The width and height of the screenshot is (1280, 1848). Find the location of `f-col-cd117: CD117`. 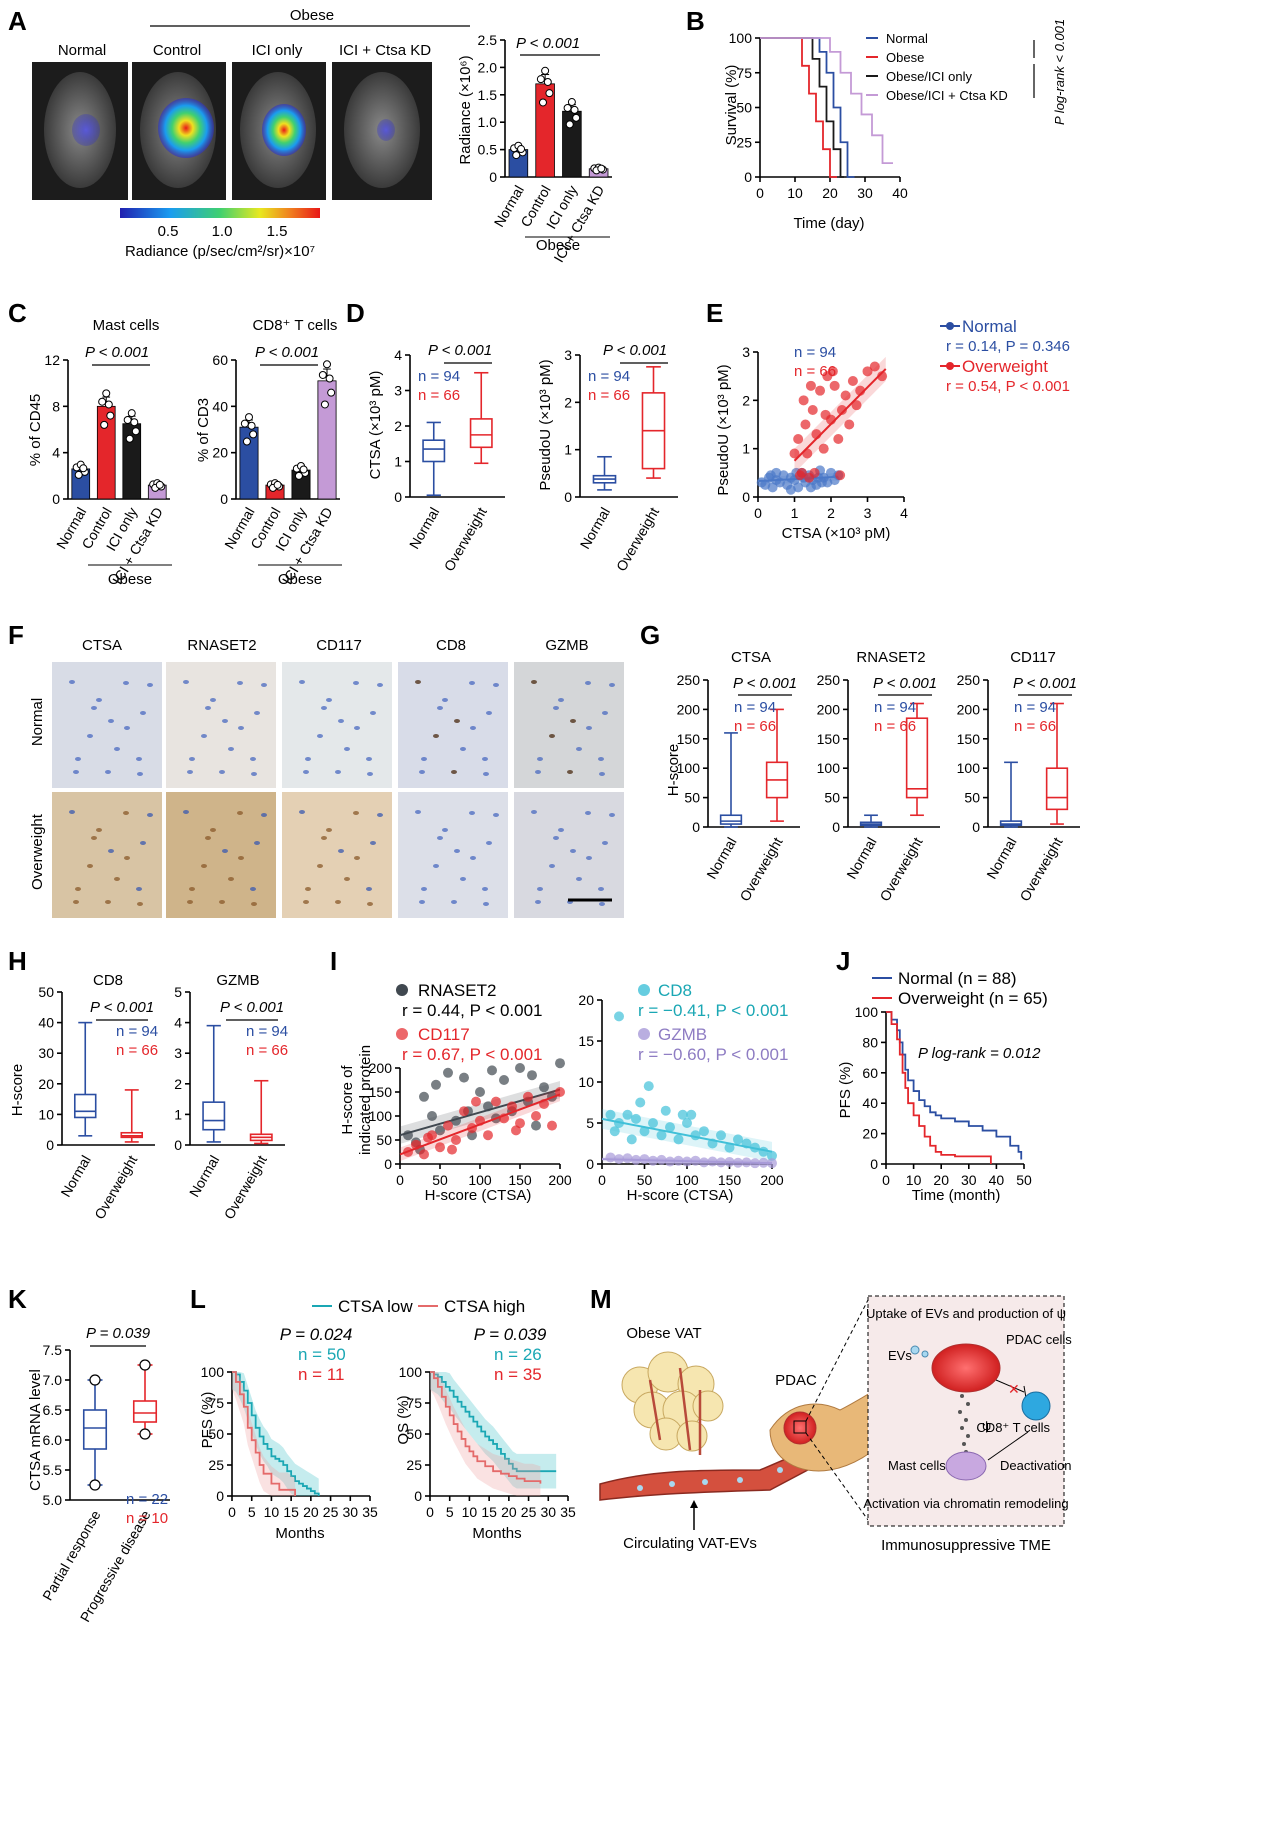

f-col-cd117: CD117 is located at coordinates (339, 645).